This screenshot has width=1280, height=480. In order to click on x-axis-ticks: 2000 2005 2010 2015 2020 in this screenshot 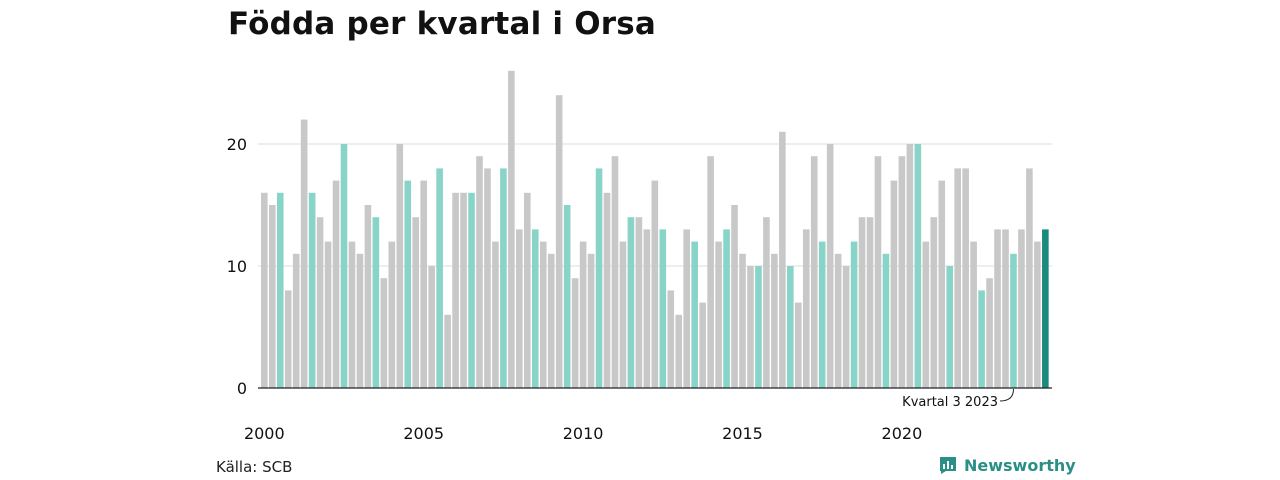, I will do `click(583, 433)`.